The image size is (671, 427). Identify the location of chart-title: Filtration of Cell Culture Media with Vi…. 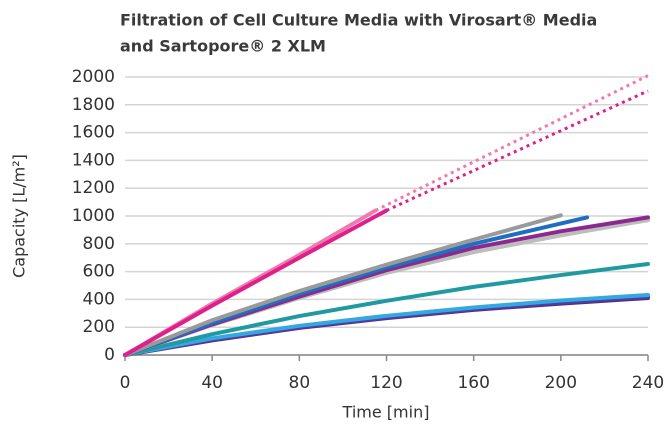
(358, 20).